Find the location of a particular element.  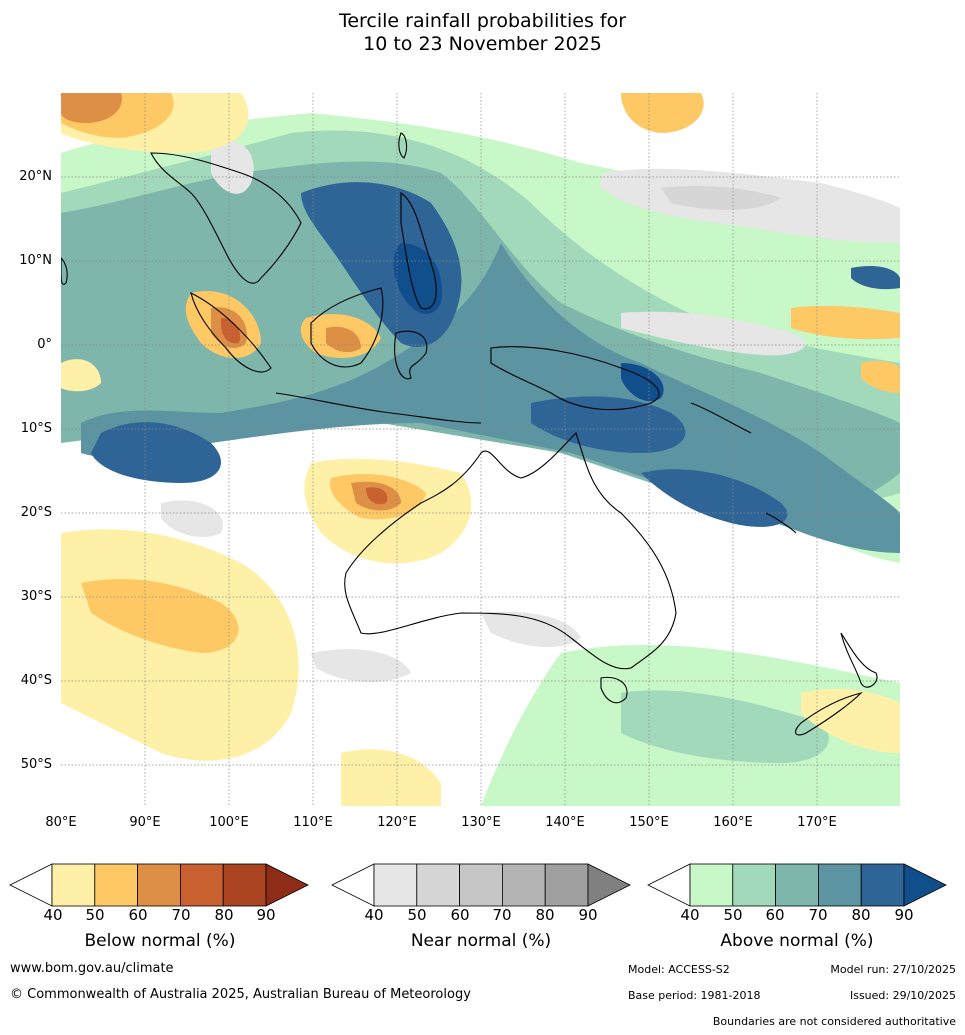

above-max-extension is located at coordinates (925, 885).